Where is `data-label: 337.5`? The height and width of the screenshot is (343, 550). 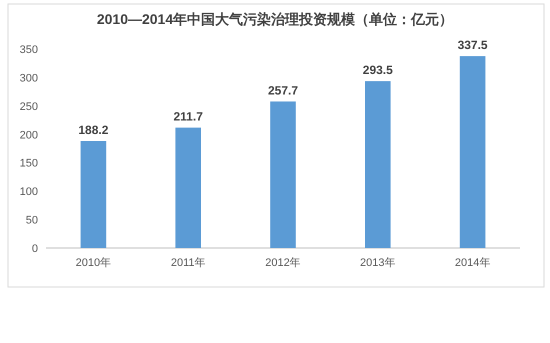
data-label: 337.5 is located at coordinates (473, 45).